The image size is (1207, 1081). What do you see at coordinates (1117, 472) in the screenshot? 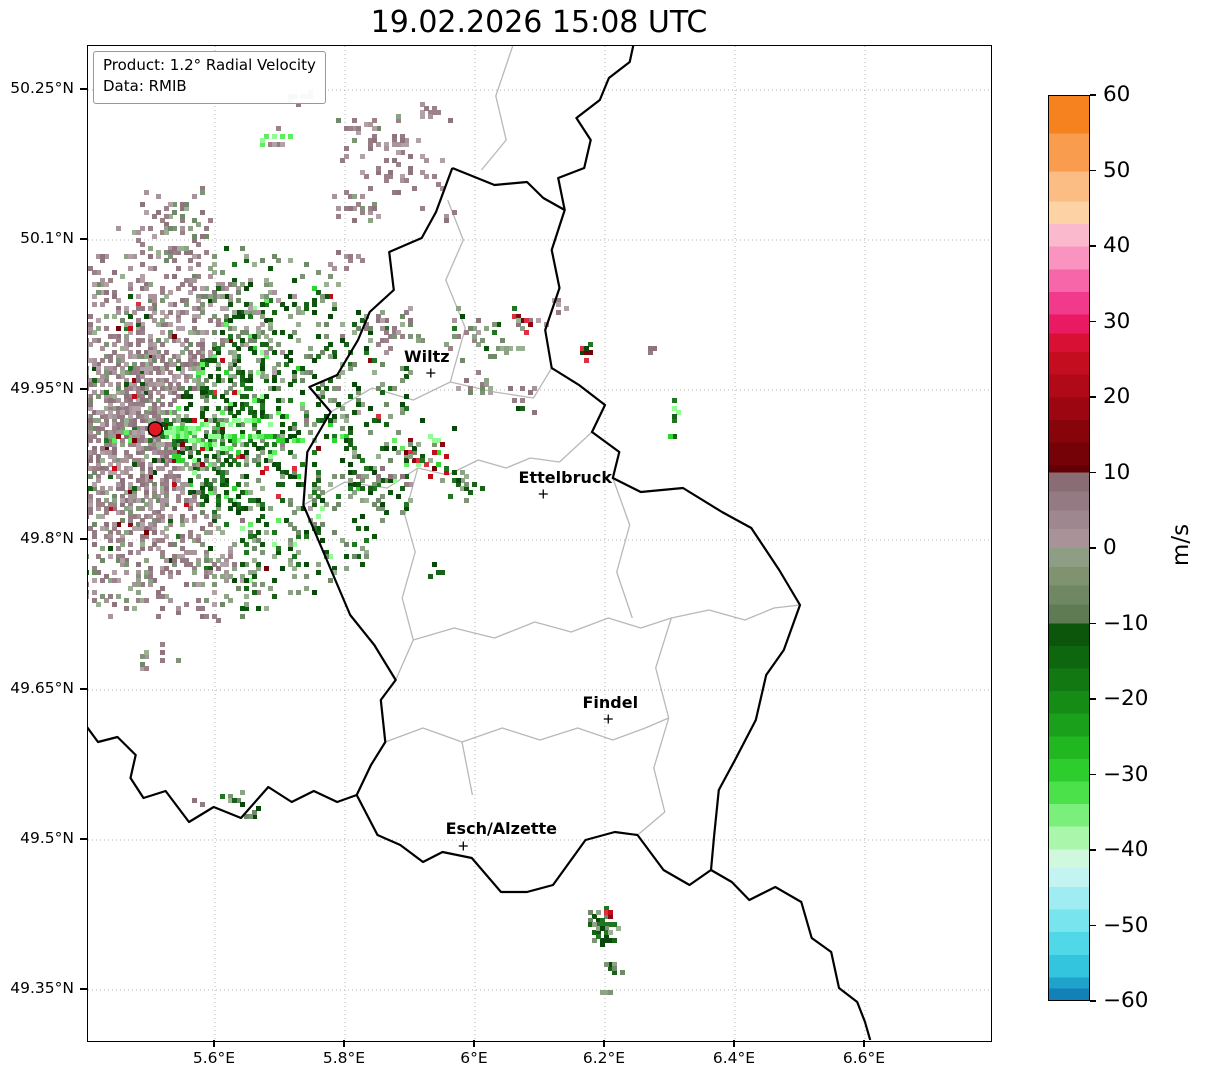
I see `colorbar-tick-label: 10` at bounding box center [1117, 472].